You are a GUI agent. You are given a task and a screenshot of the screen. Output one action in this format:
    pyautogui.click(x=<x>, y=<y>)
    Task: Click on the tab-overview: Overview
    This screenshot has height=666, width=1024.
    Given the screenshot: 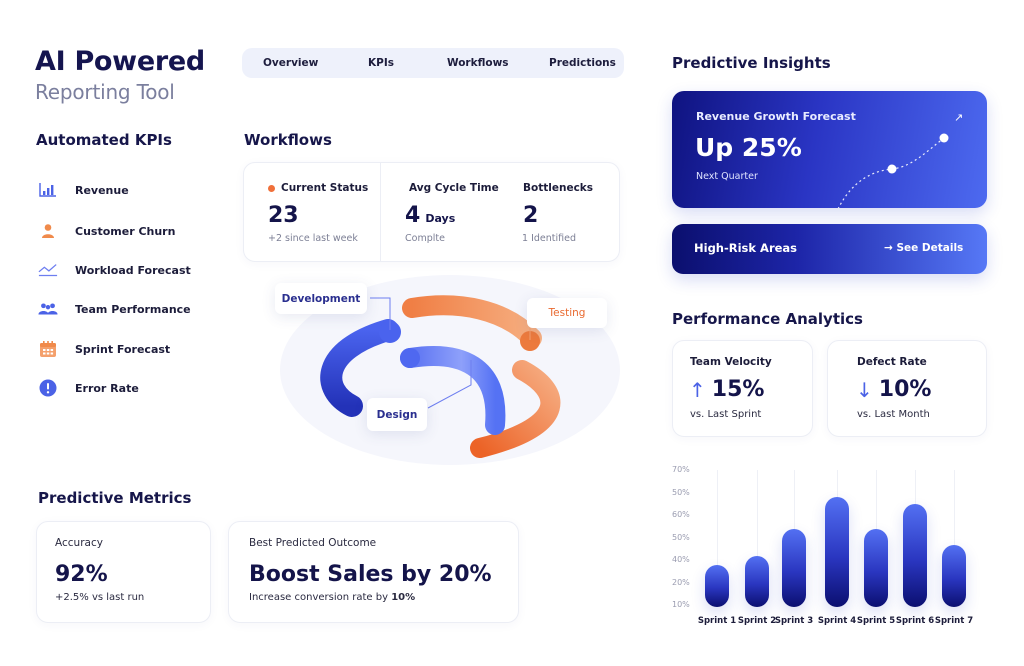 What is the action you would take?
    pyautogui.click(x=291, y=63)
    